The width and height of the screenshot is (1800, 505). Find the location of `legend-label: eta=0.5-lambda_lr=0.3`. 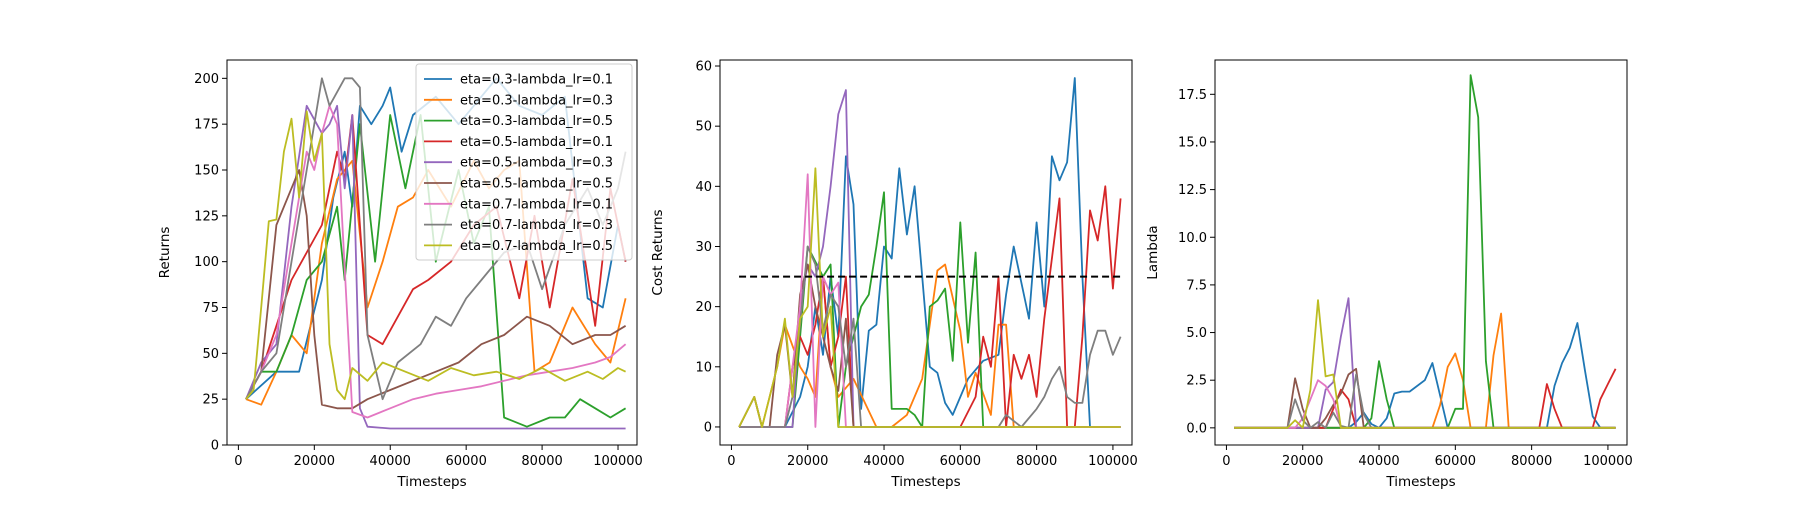

legend-label: eta=0.5-lambda_lr=0.3 is located at coordinates (536, 163).